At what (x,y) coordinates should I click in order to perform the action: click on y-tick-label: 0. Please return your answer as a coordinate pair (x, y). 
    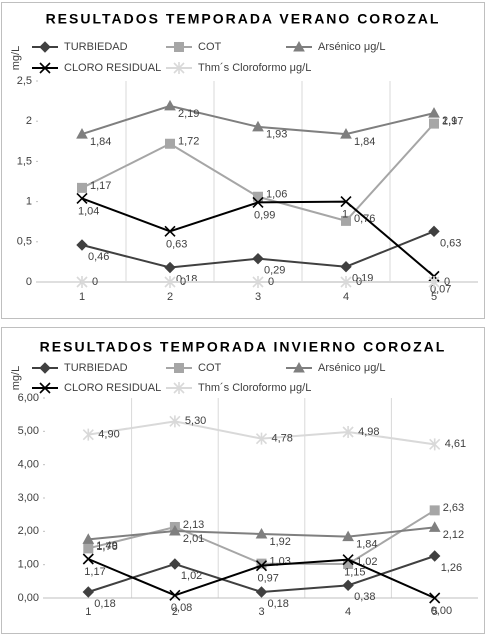
    Looking at the image, I should click on (29, 282).